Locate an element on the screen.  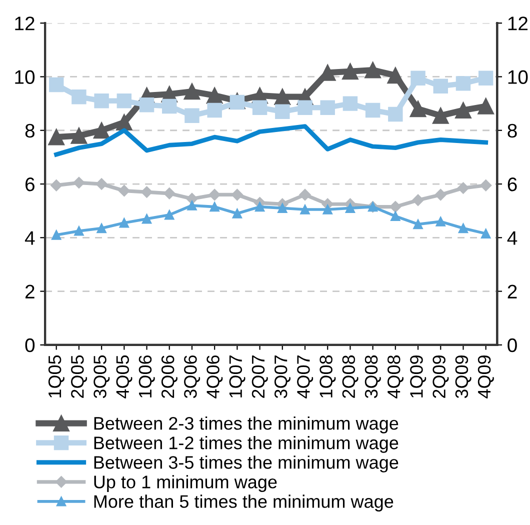
x-tick-label: 1Q08 is located at coordinates (328, 376).